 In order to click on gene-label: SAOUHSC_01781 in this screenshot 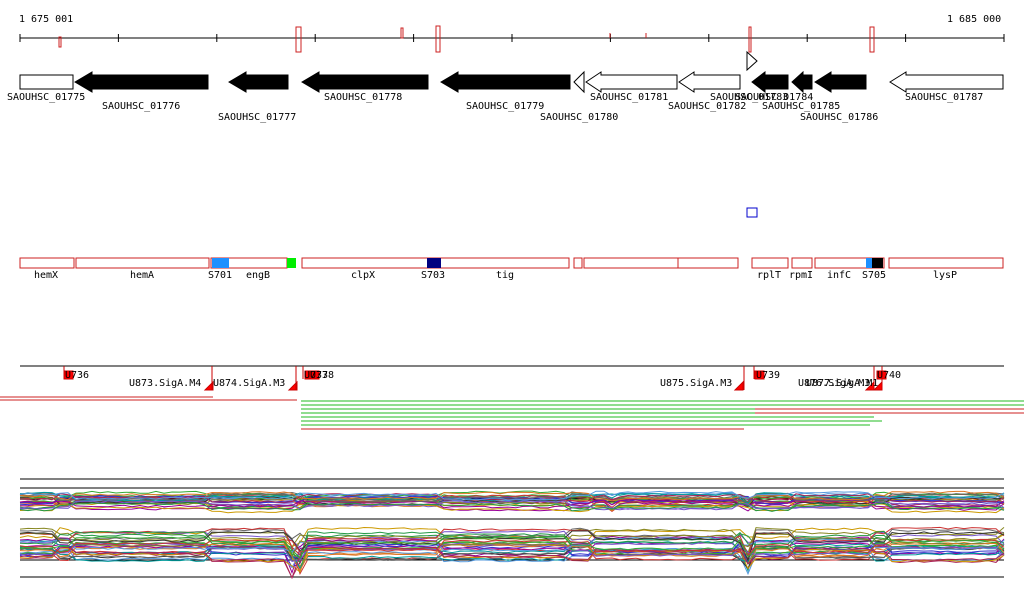, I will do `click(629, 97)`.